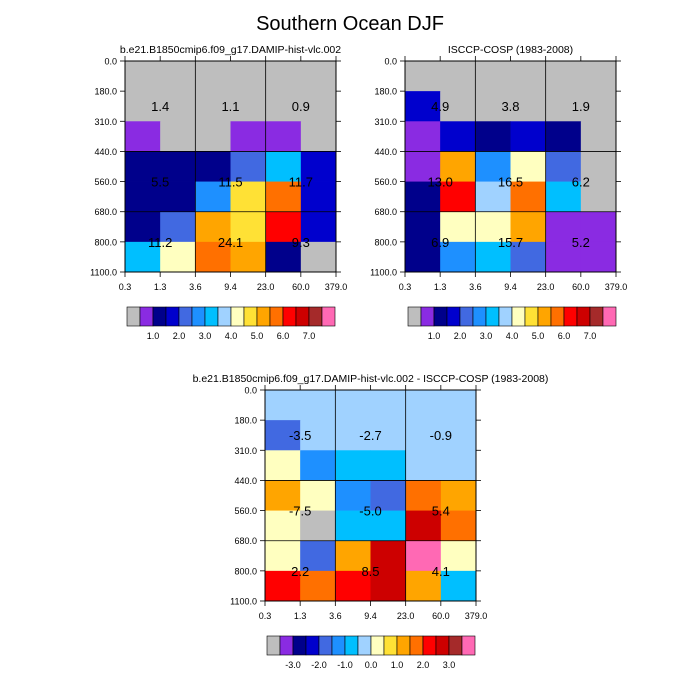 The width and height of the screenshot is (700, 700). Describe the element at coordinates (486, 336) in the screenshot. I see `colorbar-label: 3.0` at that location.